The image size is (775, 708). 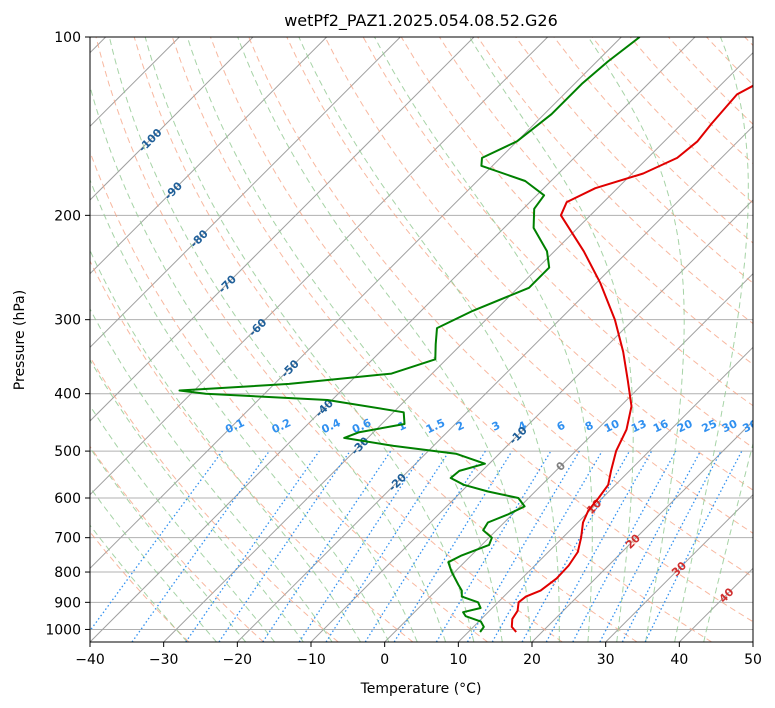 I want to click on y-tick-label: 1000, so click(x=63, y=630).